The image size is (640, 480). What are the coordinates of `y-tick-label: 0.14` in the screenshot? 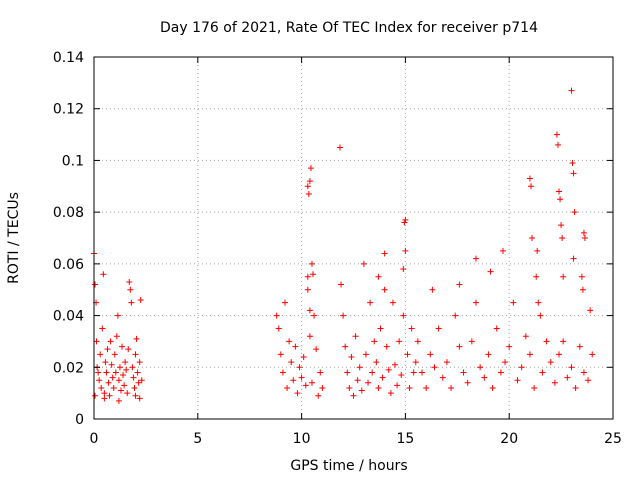 It's located at (68, 58).